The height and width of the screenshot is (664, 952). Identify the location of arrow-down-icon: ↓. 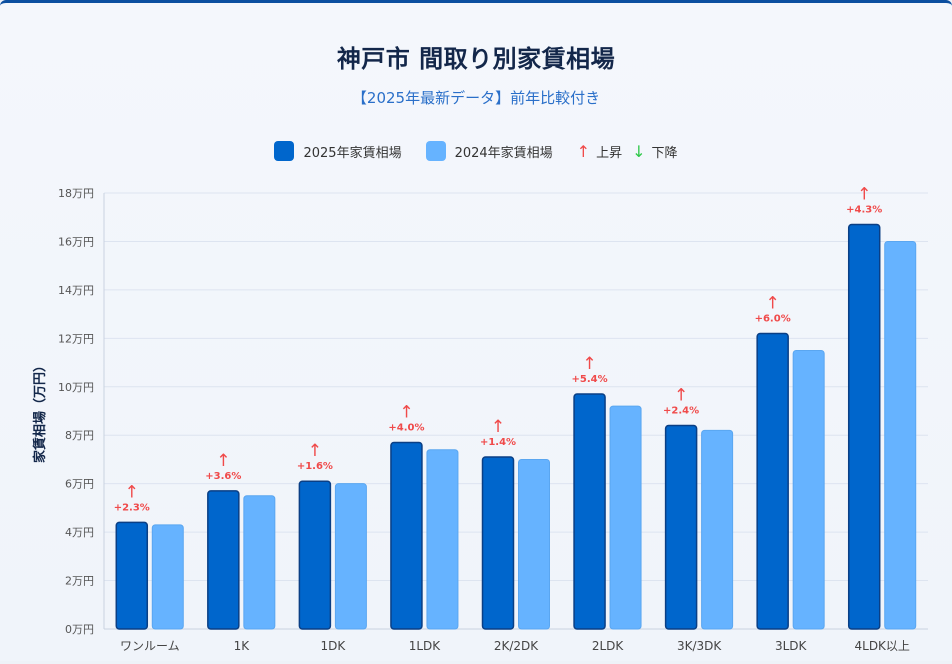
(639, 151).